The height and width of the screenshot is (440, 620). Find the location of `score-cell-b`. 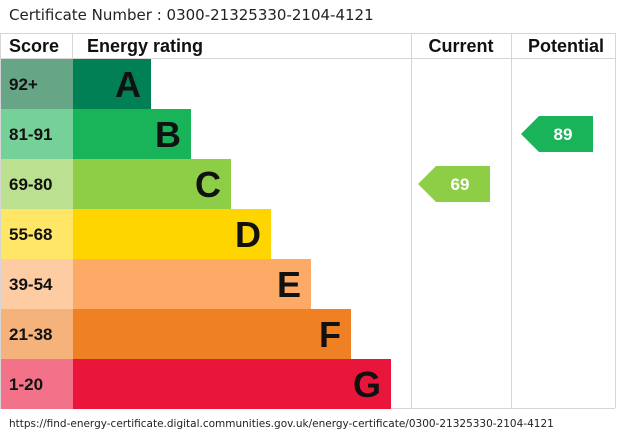

score-cell-b is located at coordinates (37, 134).